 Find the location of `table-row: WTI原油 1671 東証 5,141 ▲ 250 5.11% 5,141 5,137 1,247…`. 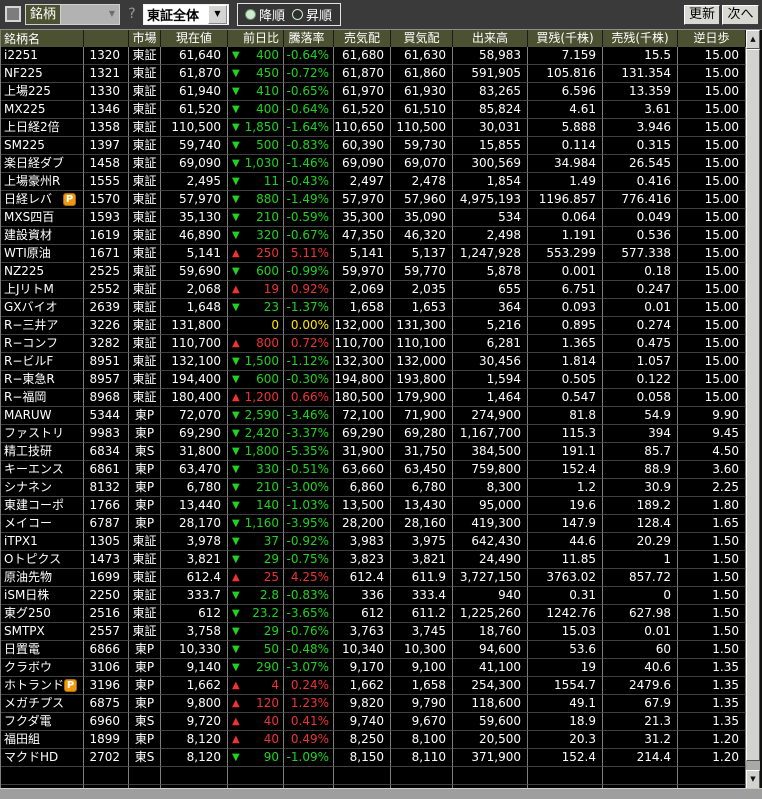

table-row: WTI原油 1671 東証 5,141 ▲ 250 5.11% 5,141 5,137 1,247… is located at coordinates (373, 254).